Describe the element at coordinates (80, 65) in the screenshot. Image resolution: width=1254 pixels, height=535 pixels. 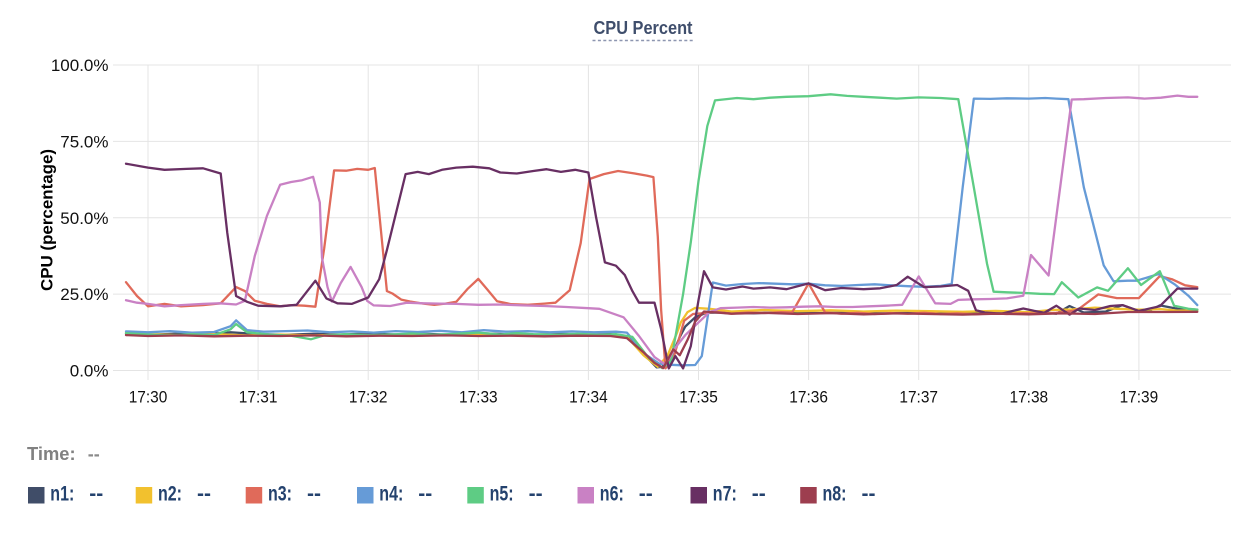
I see `svg-text: 100.0%` at that location.